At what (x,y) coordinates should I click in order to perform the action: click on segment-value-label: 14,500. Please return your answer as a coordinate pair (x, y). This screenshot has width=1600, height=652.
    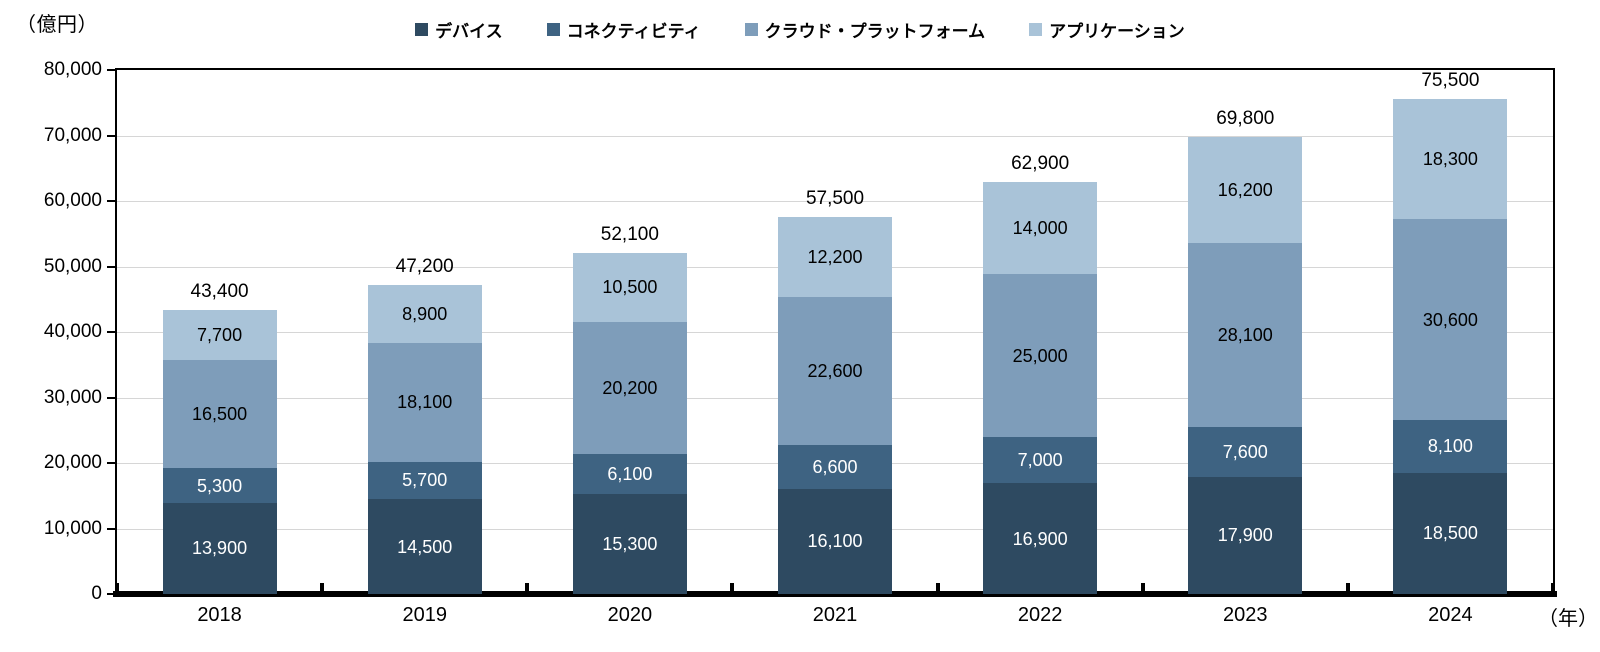
    Looking at the image, I should click on (425, 546).